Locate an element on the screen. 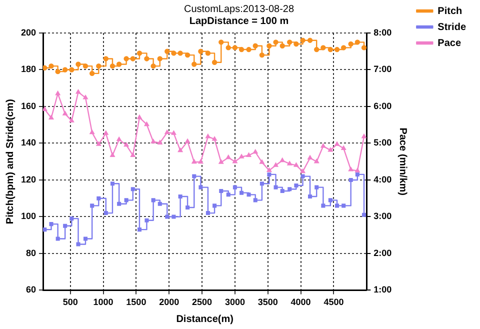  chart-subtitle: LapDistance = 100 m is located at coordinates (239, 21).